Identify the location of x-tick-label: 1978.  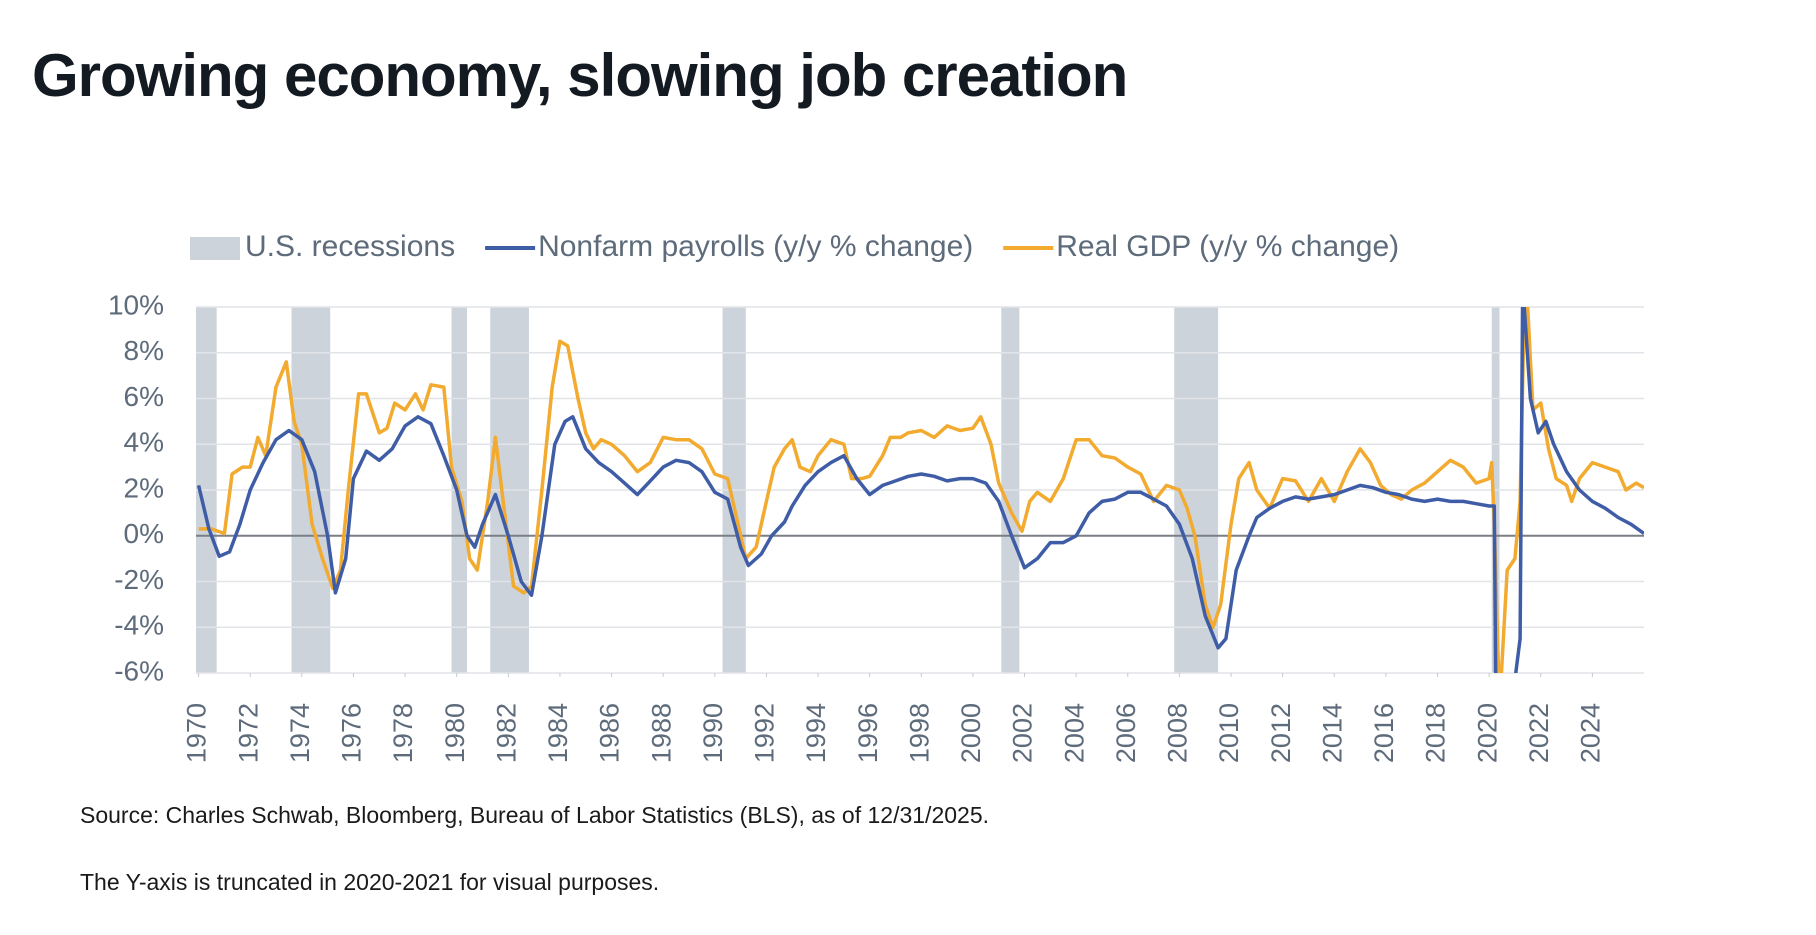
(403, 733).